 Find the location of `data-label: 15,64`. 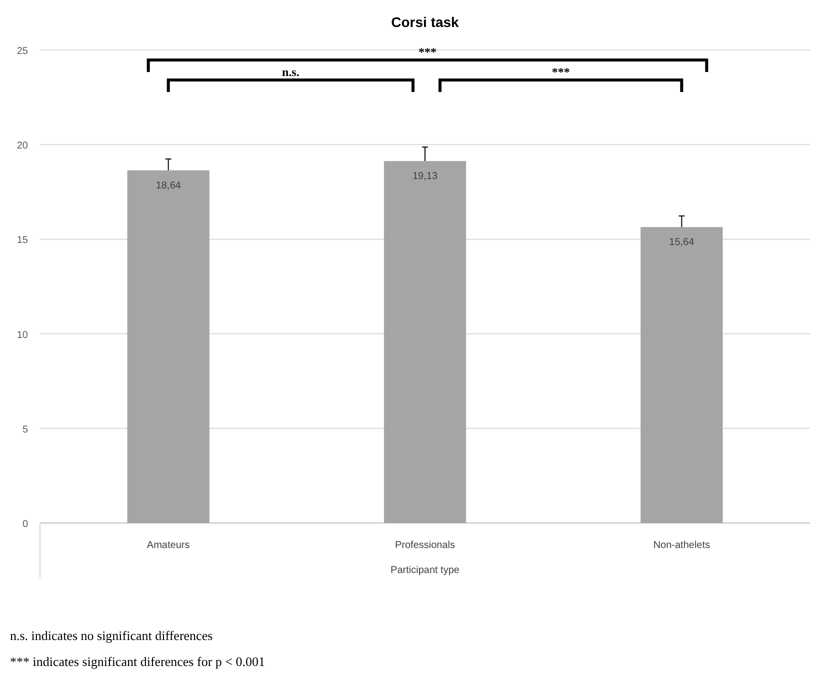

data-label: 15,64 is located at coordinates (682, 242).